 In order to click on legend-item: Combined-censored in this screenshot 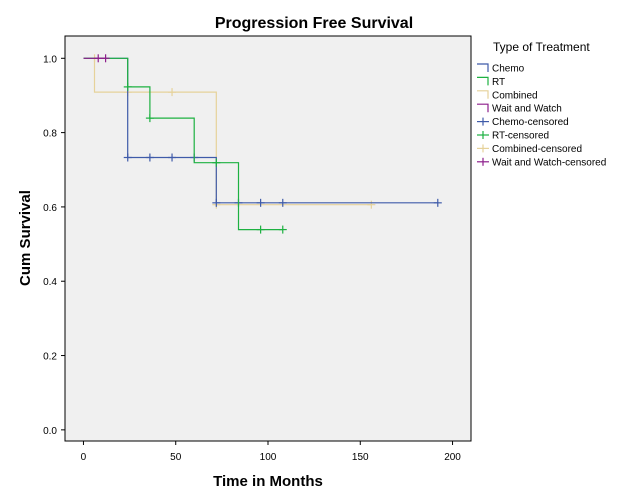, I will do `click(529, 149)`.